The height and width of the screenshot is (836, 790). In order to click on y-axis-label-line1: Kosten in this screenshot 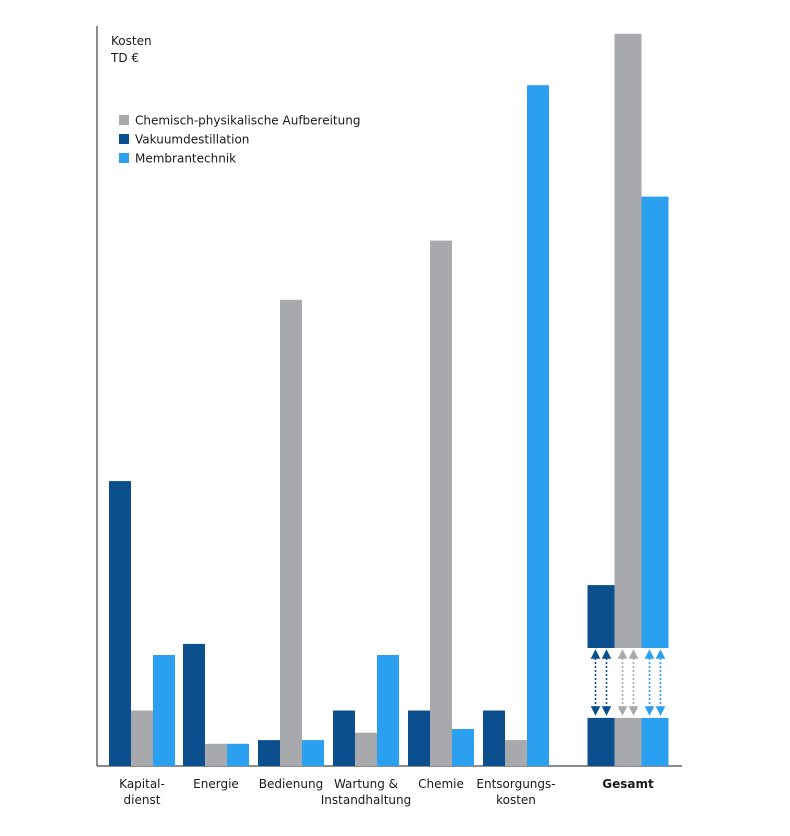, I will do `click(131, 41)`.